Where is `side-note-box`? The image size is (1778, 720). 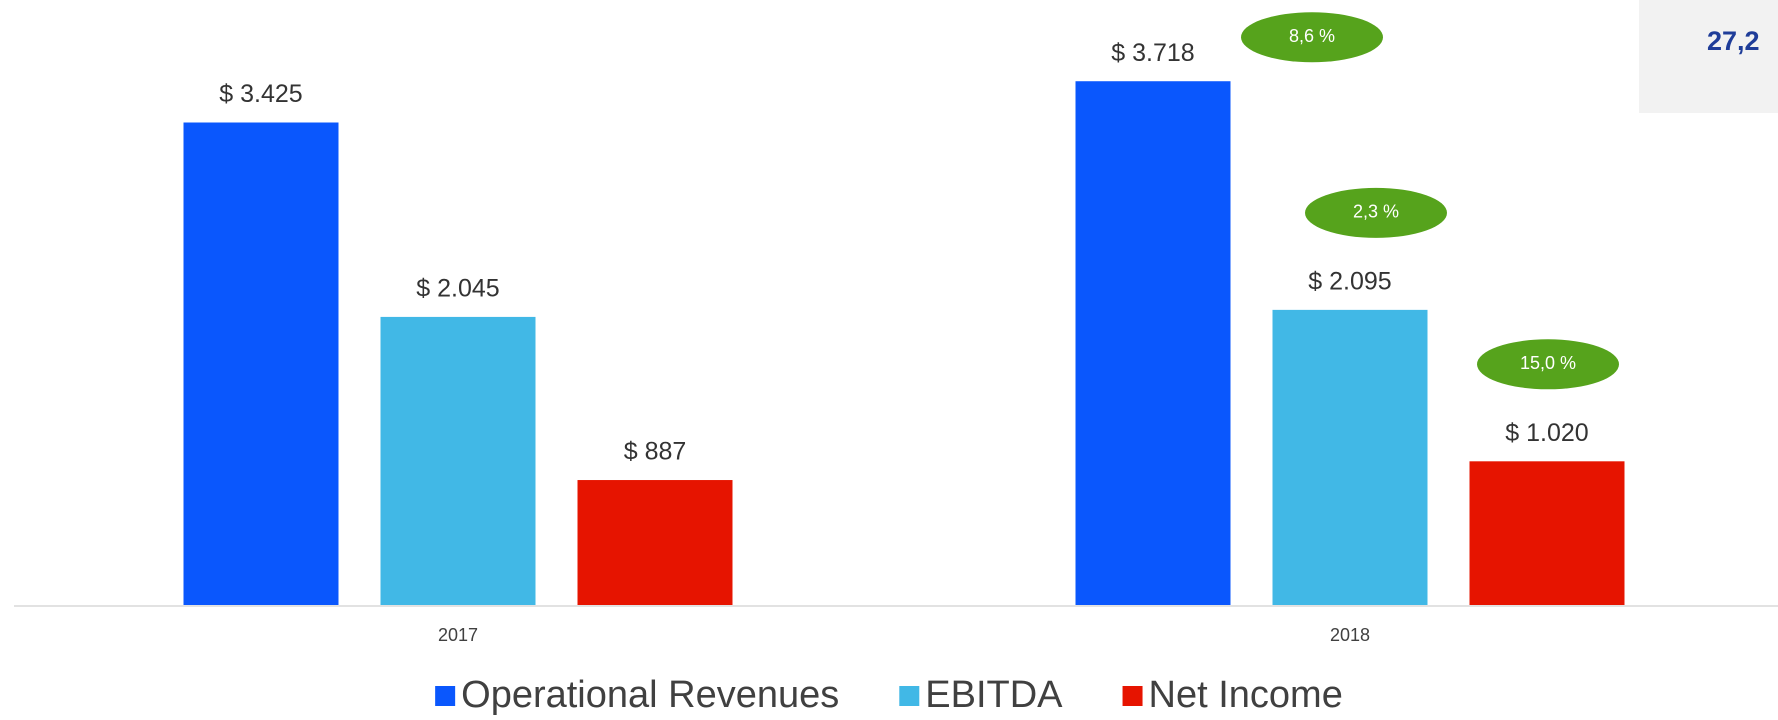 side-note-box is located at coordinates (1708, 56).